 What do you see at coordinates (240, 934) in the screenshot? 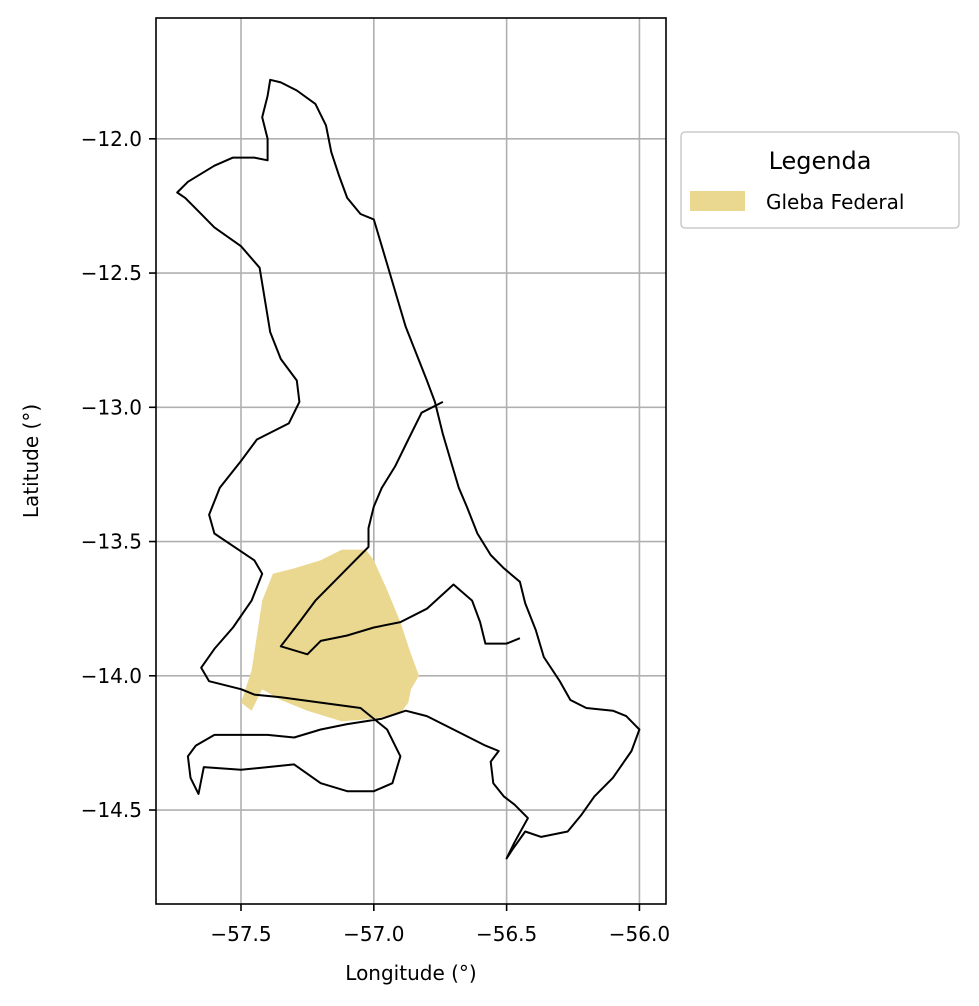
I see `x-tick-label-0: −57.5` at bounding box center [240, 934].